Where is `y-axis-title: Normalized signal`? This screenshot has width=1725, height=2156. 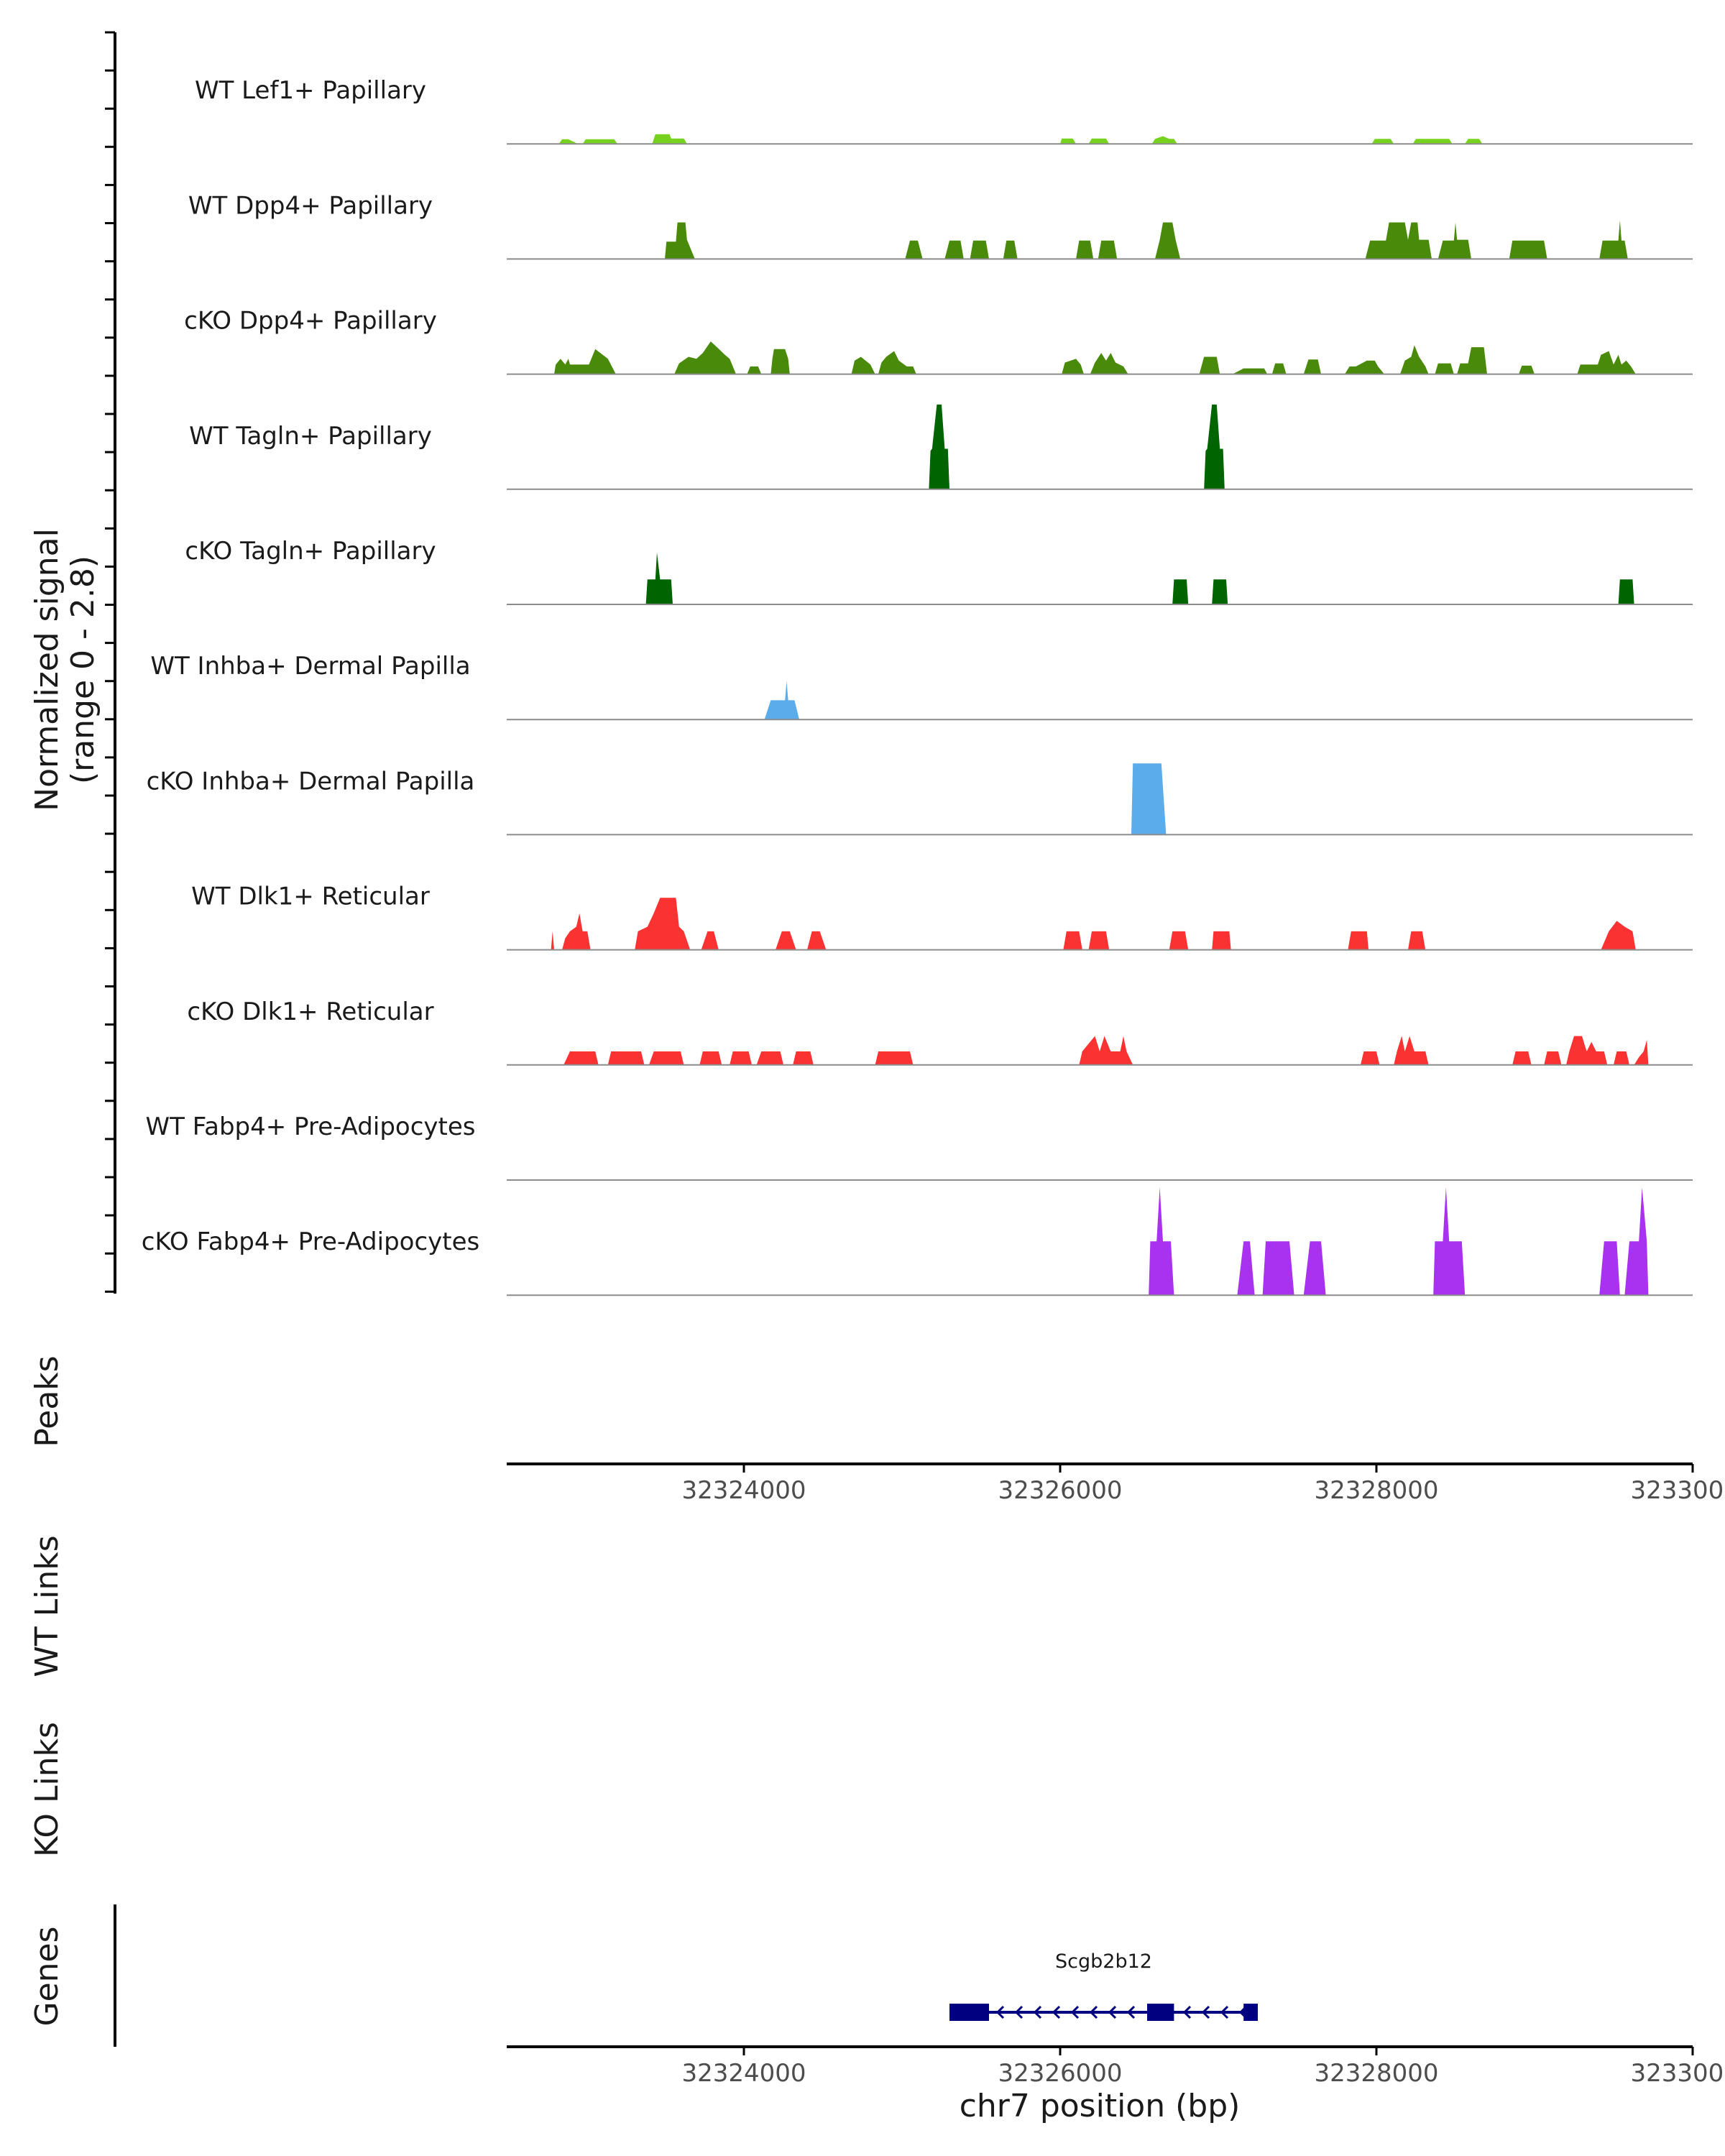 y-axis-title: Normalized signal is located at coordinates (47, 669).